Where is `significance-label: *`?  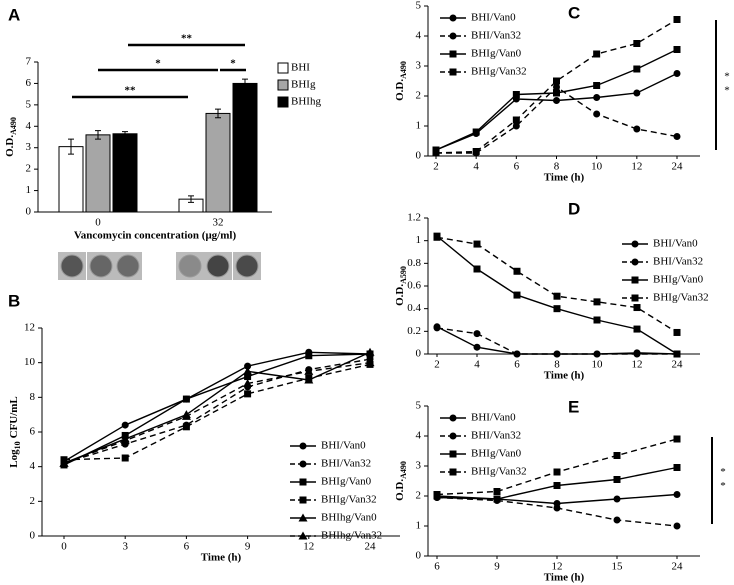
significance-label: * is located at coordinates (723, 486).